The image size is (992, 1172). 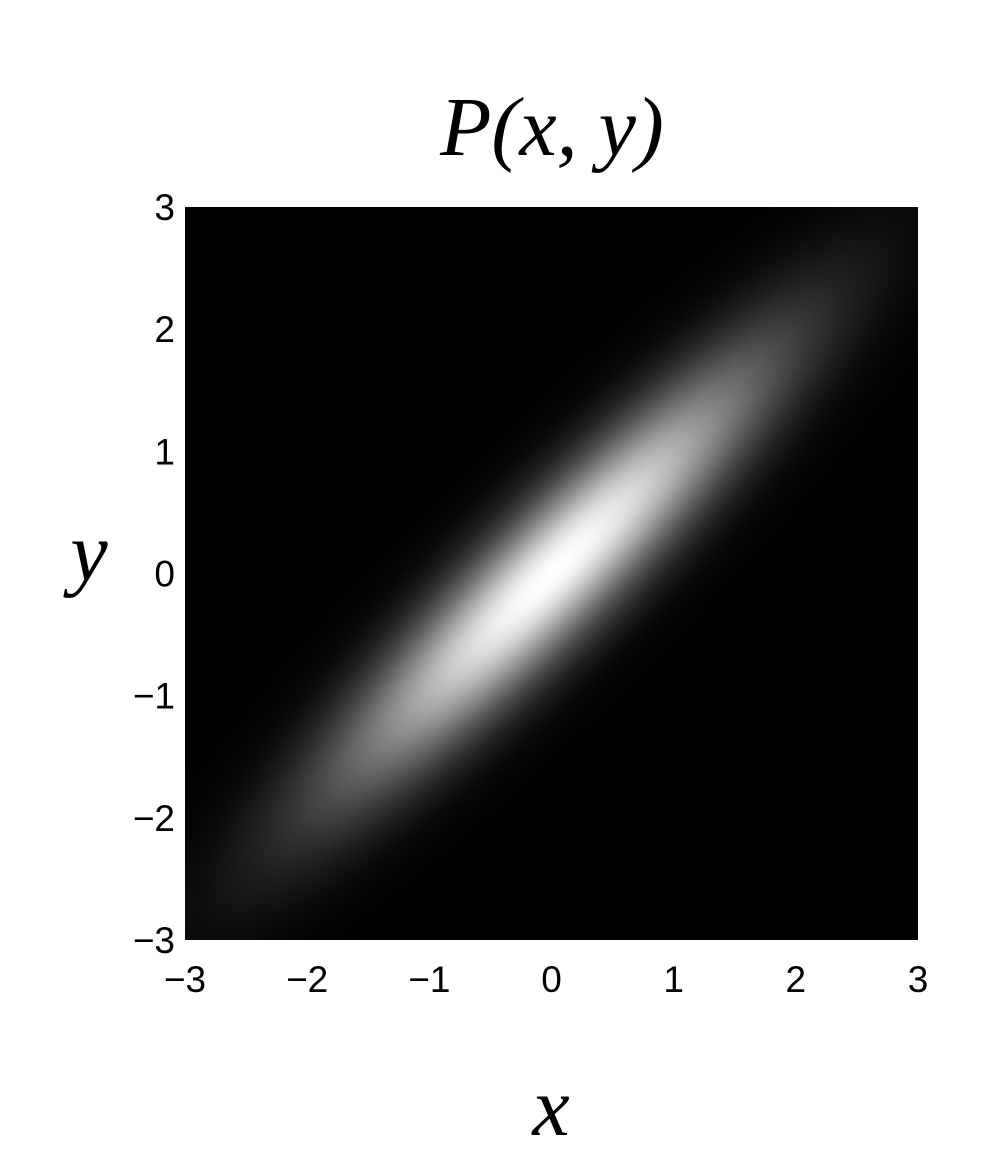 What do you see at coordinates (918, 979) in the screenshot?
I see `x-tick-label: 3` at bounding box center [918, 979].